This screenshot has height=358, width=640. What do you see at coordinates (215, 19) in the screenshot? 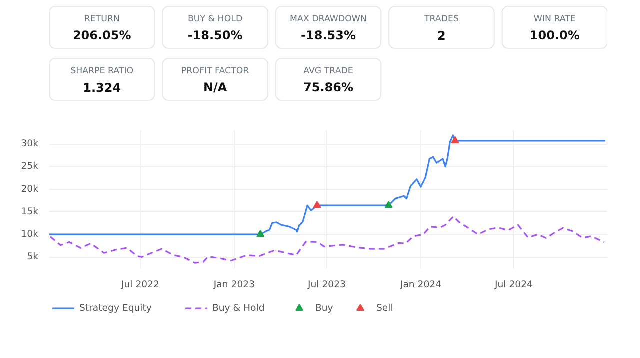
I see `text: BUY & HOLD` at bounding box center [215, 19].